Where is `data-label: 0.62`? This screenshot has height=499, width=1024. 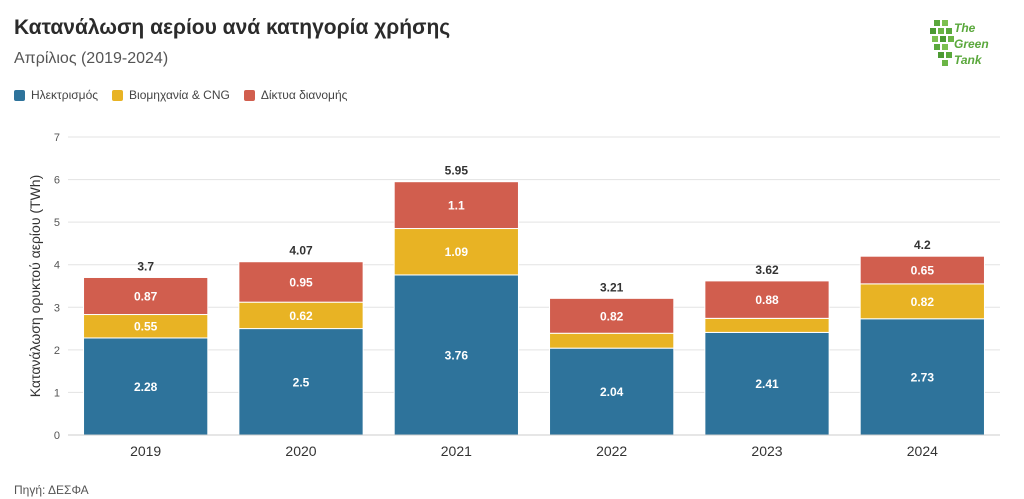
data-label: 0.62 is located at coordinates (301, 316).